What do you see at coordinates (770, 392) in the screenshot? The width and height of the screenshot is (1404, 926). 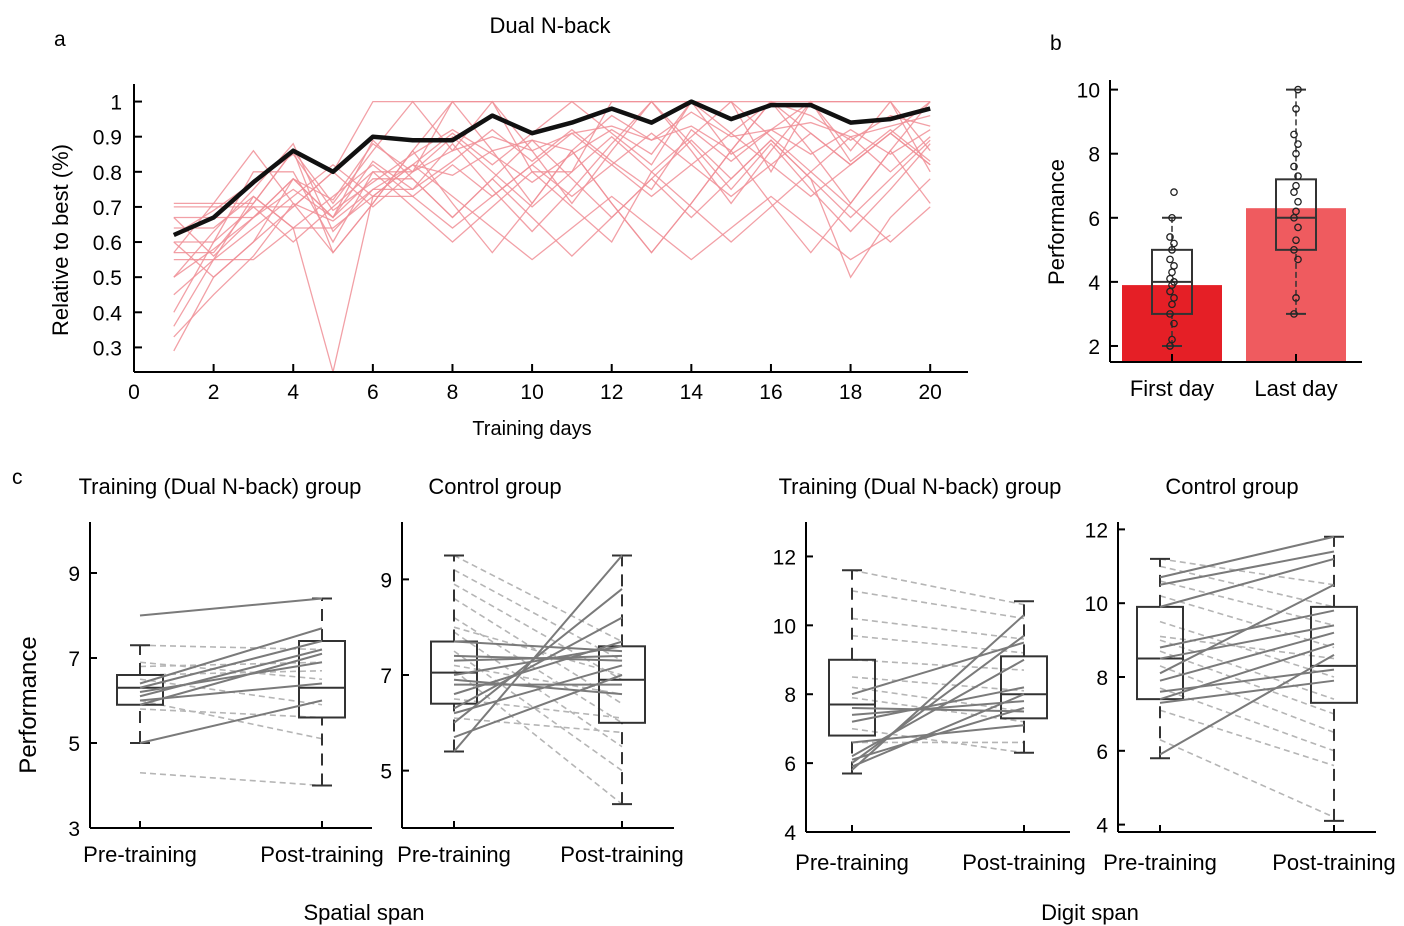 I see `x-tick-label: 16` at bounding box center [770, 392].